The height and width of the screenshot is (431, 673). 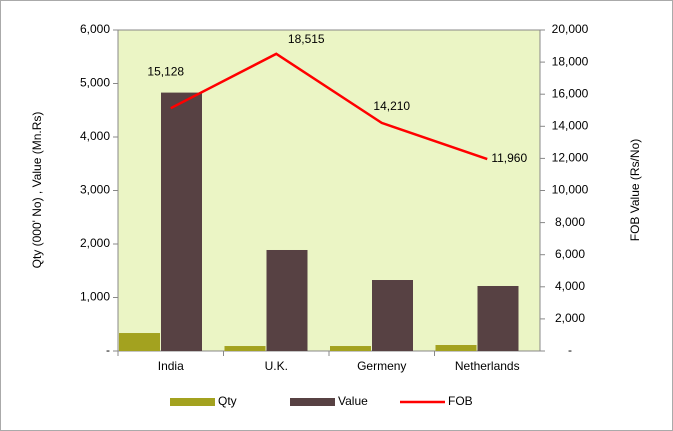 I want to click on y-tick-label: 1,000, so click(x=95, y=297).